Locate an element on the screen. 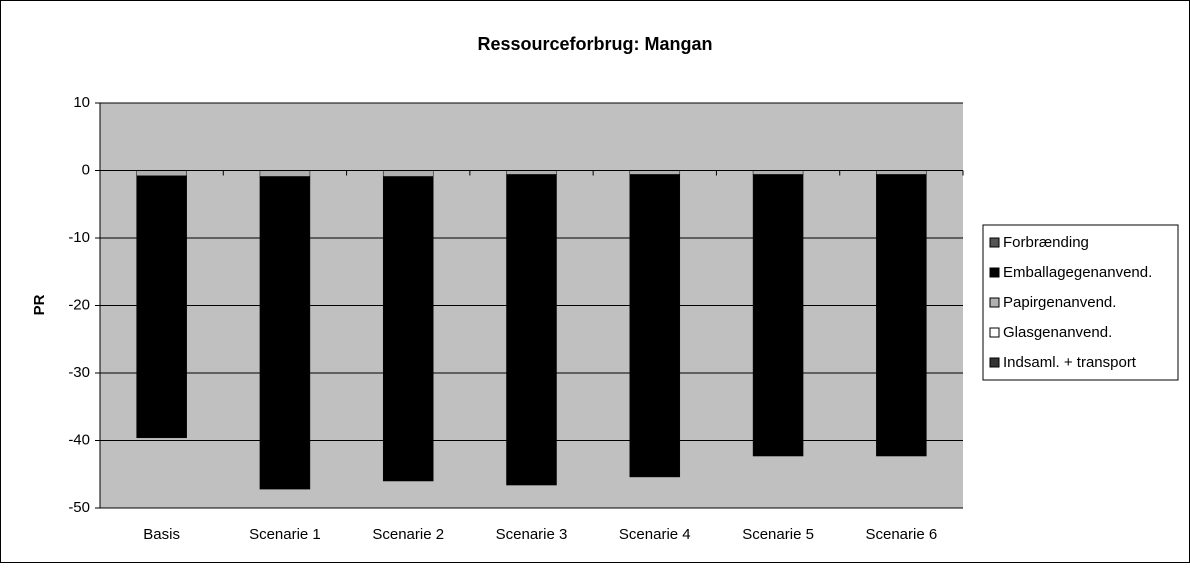  legend-label: Forbrænding is located at coordinates (1046, 242).